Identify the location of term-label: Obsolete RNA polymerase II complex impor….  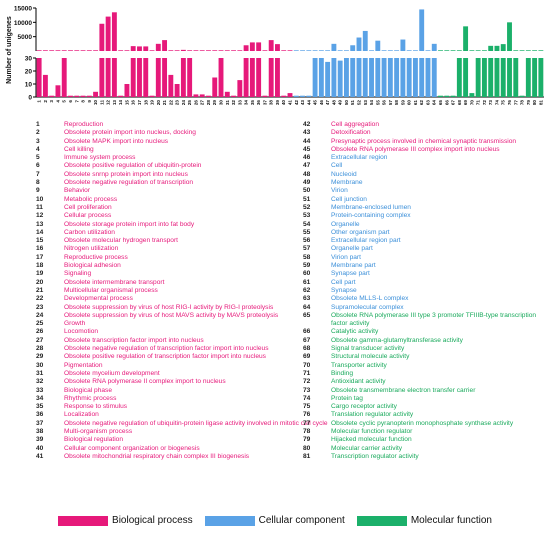
(145, 382).